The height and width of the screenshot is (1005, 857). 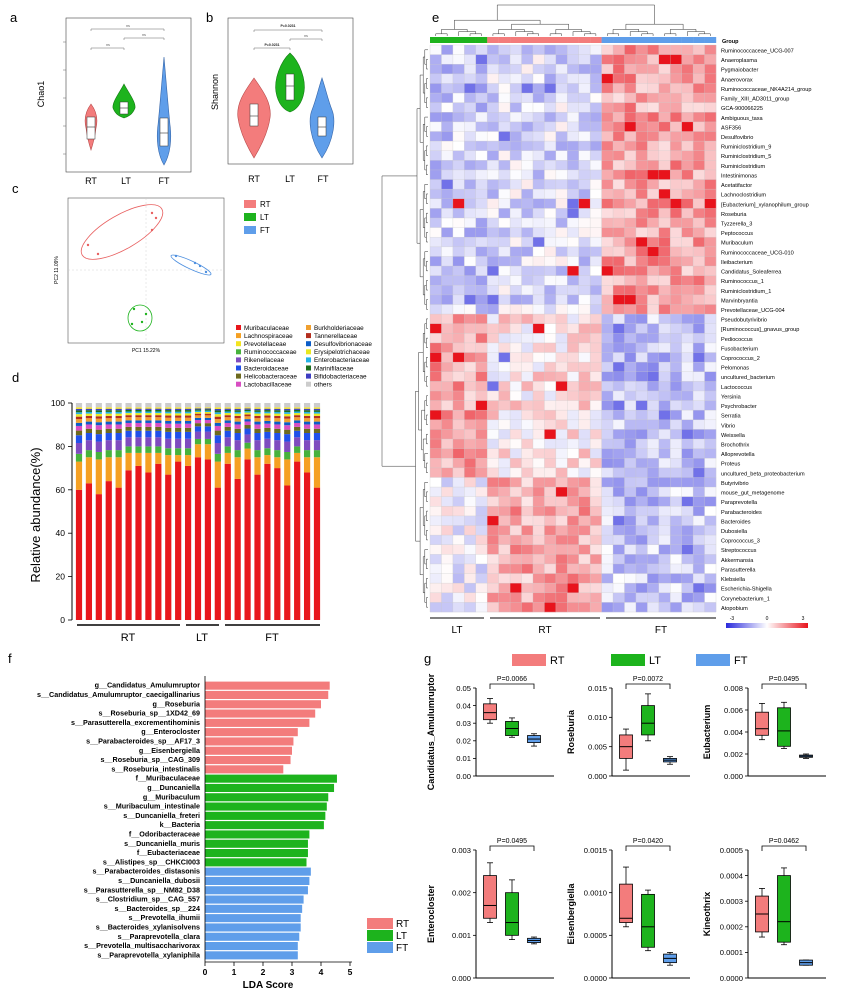 What do you see at coordinates (180, 824) in the screenshot?
I see `lda-bar-label: k__Bacteria` at bounding box center [180, 824].